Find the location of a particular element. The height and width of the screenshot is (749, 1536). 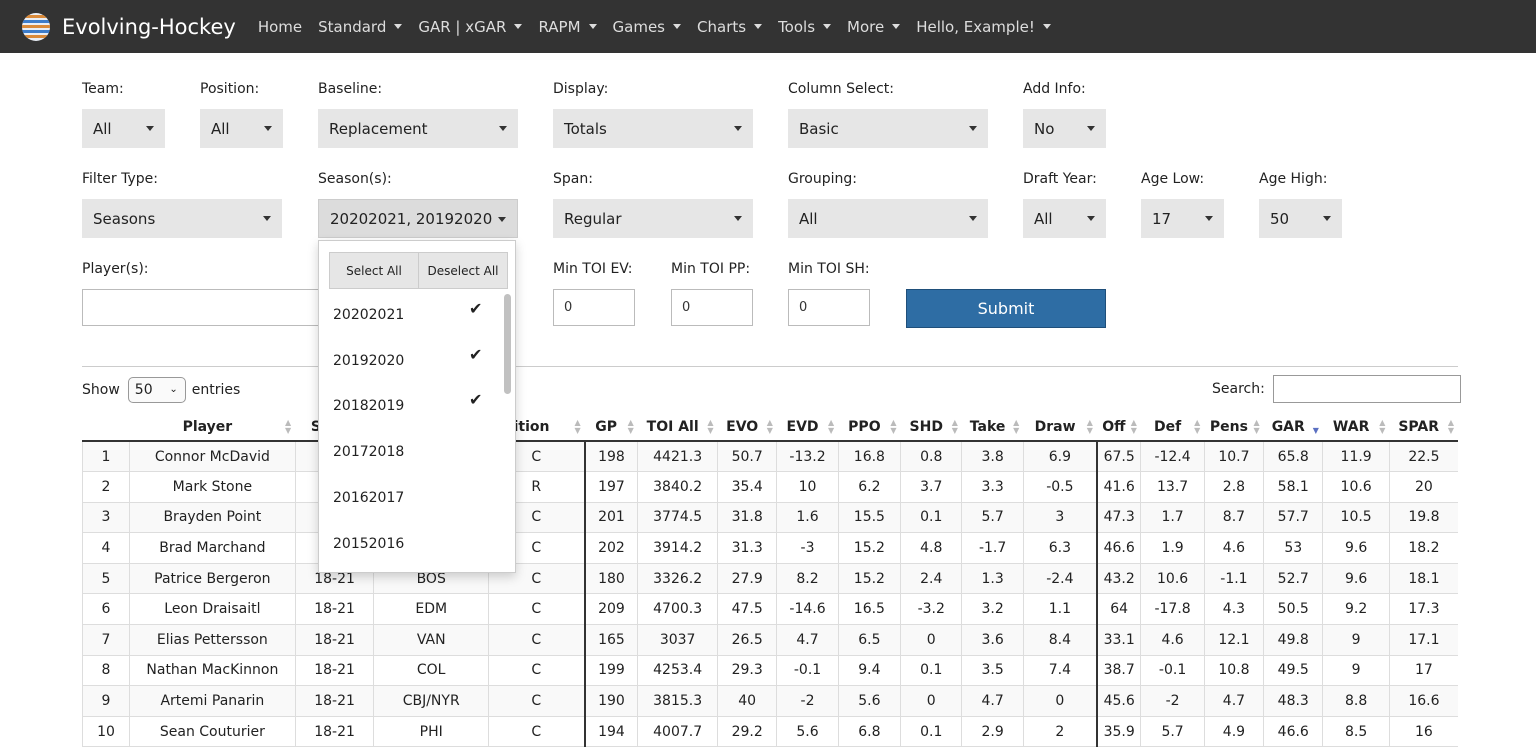

baseline-select: Replacement is located at coordinates (418, 128).